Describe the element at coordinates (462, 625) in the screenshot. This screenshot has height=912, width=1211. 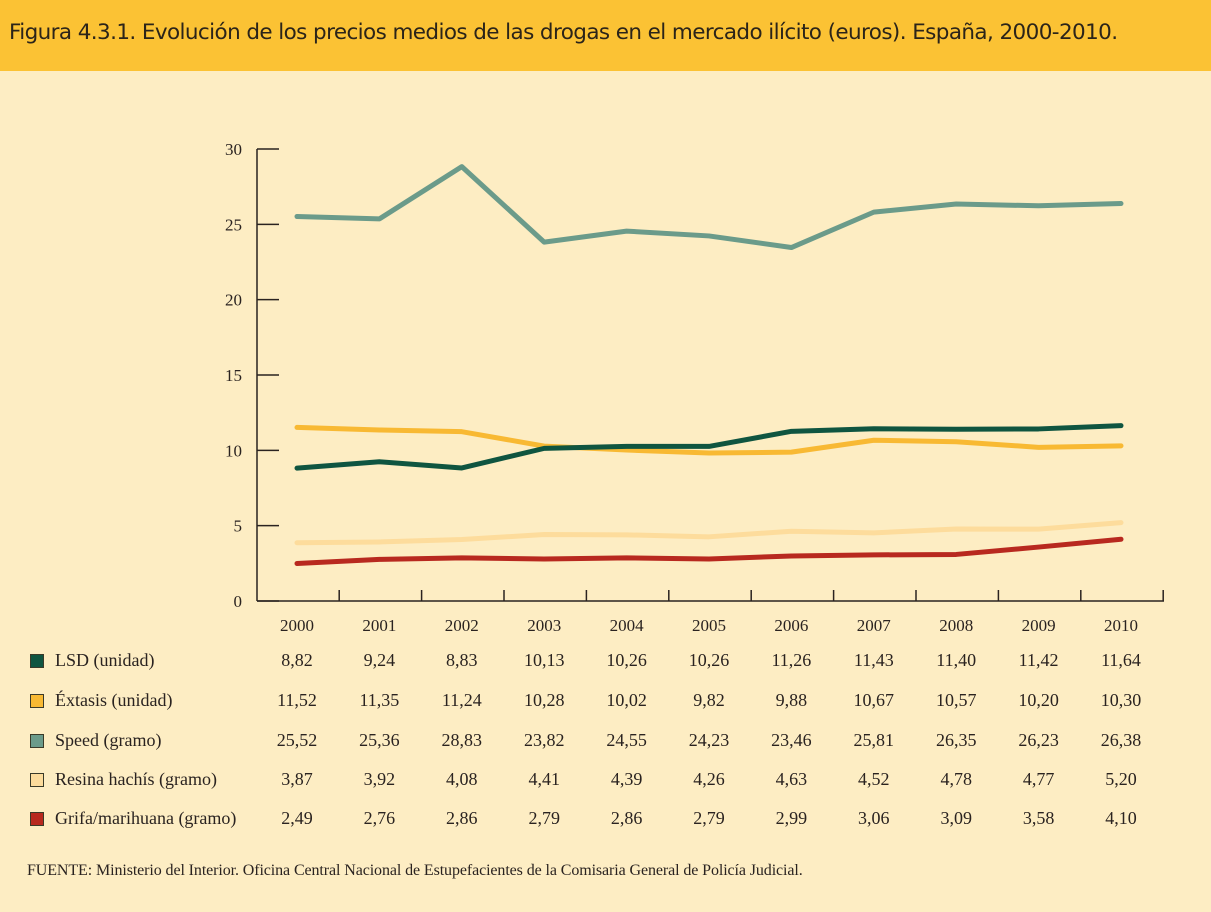
I see `x-tick-label: 2002` at that location.